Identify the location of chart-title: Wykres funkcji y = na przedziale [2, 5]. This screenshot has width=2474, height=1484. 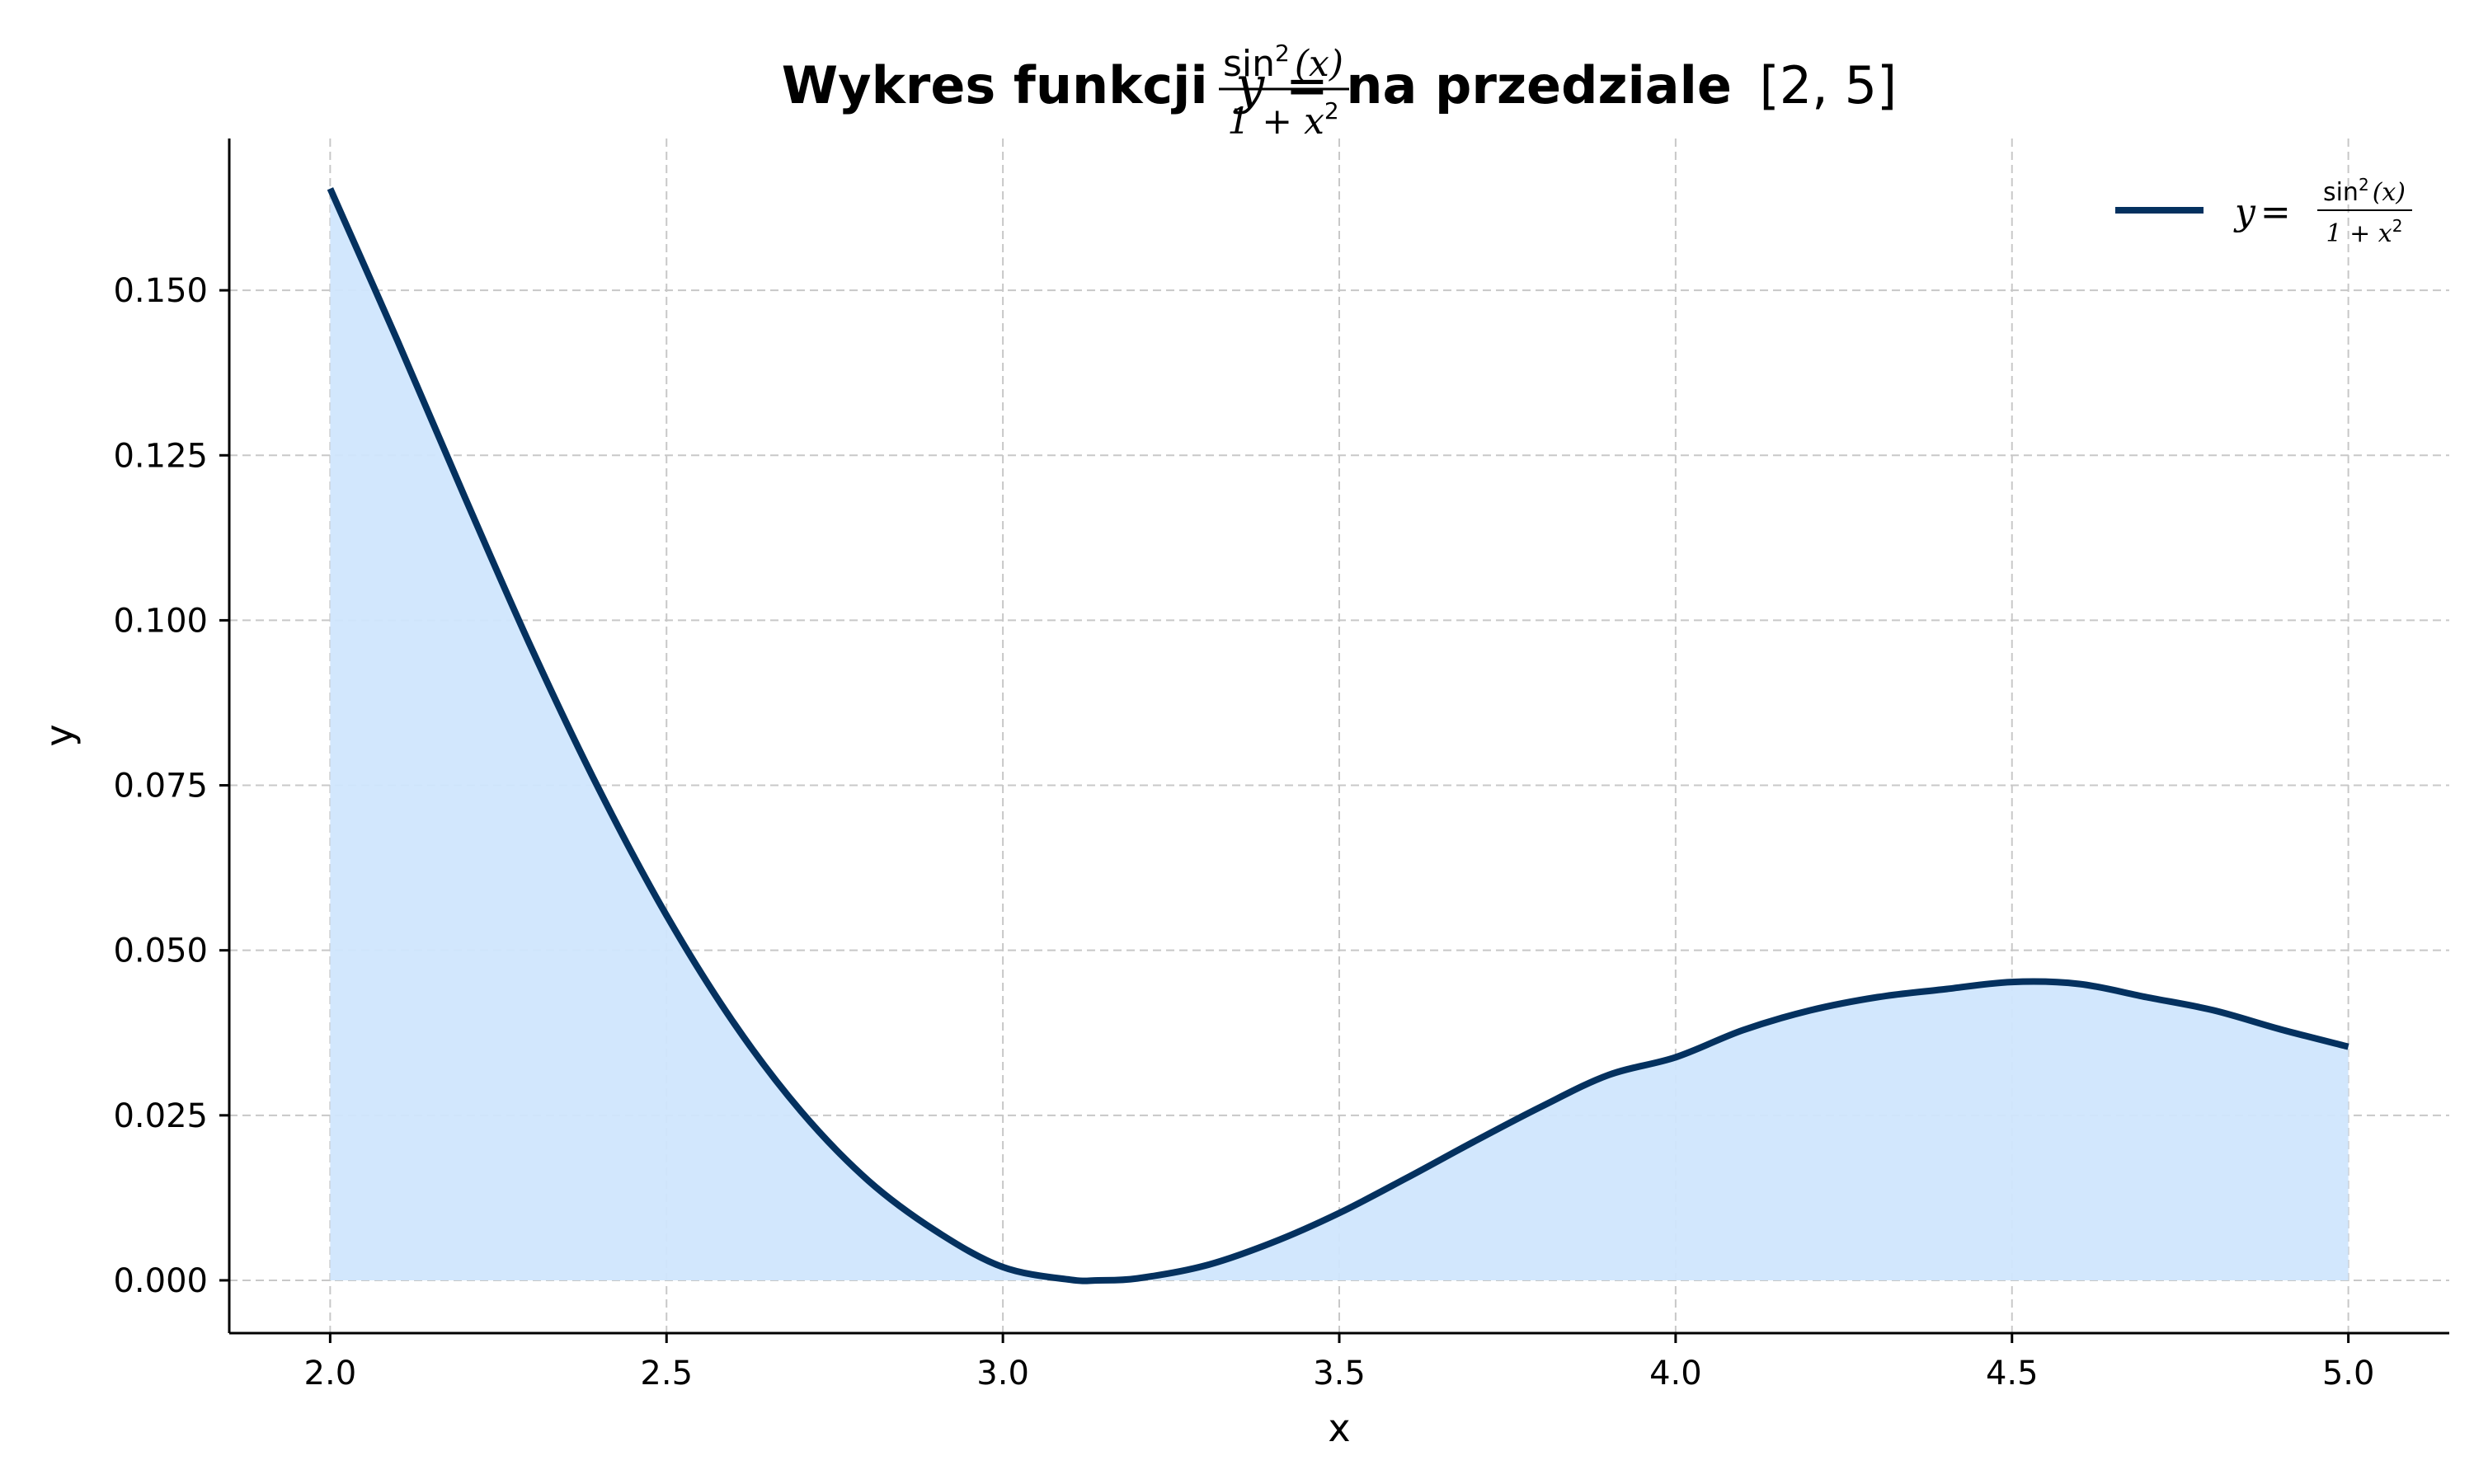
(1339, 85).